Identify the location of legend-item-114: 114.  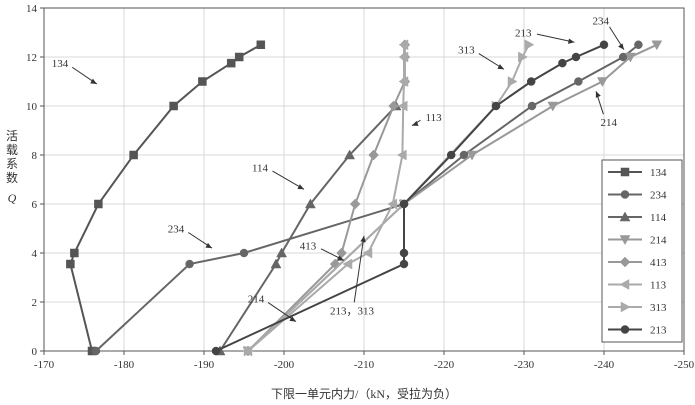
(637, 217).